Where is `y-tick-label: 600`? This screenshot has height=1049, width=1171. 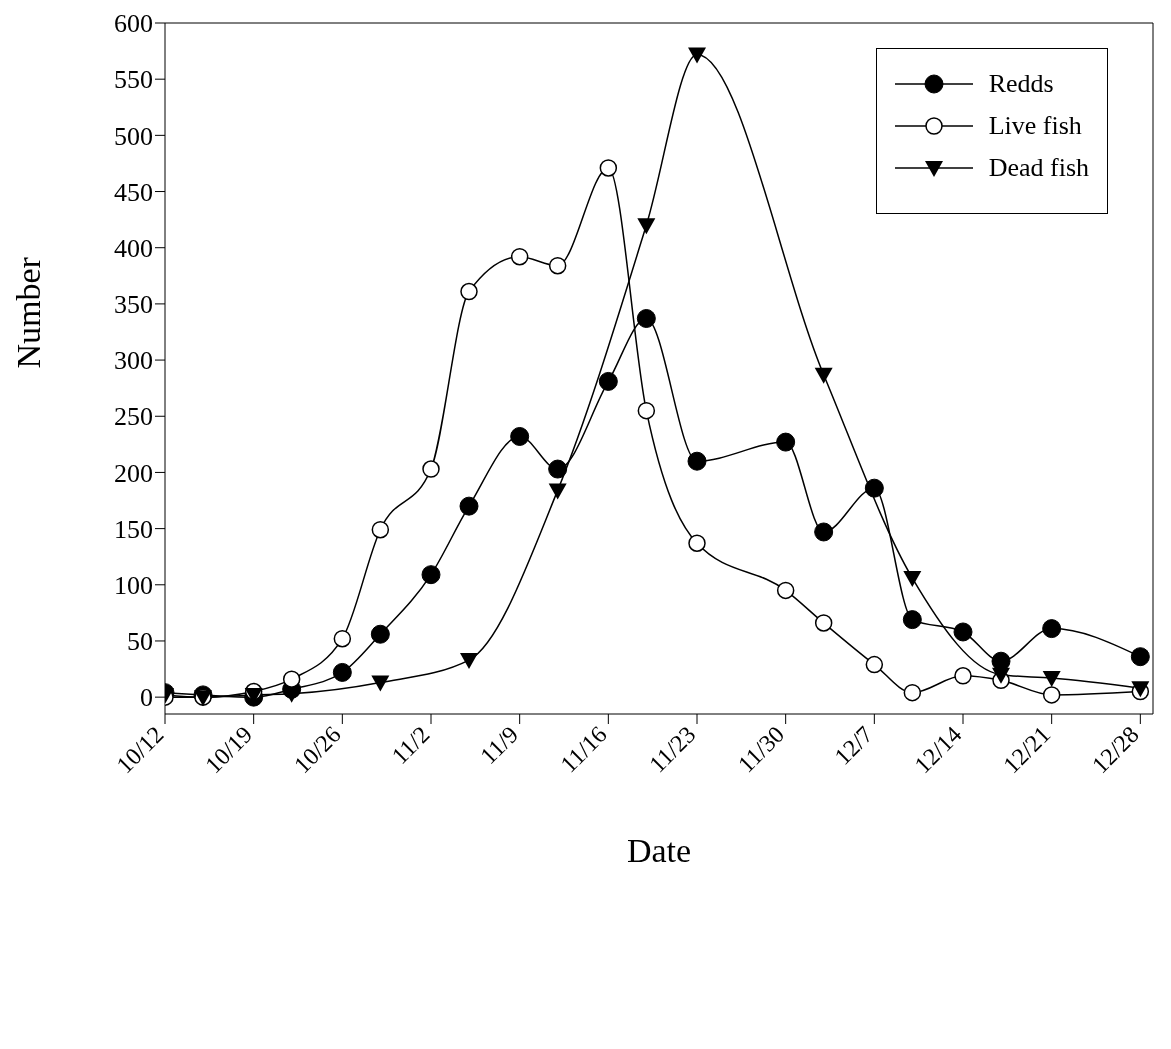
y-tick-label: 600 is located at coordinates (133, 24).